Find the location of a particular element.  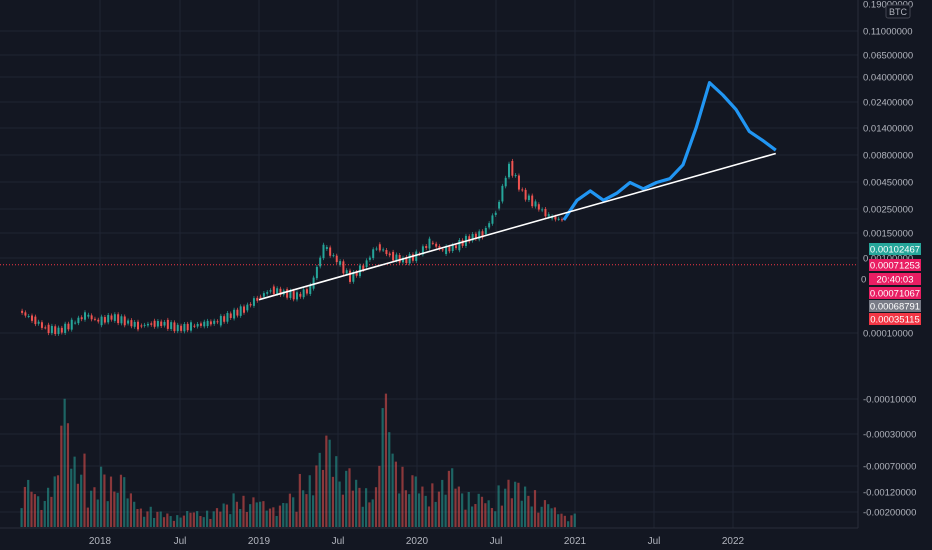

y-tick-label: 0.01400000 is located at coordinates (888, 129).